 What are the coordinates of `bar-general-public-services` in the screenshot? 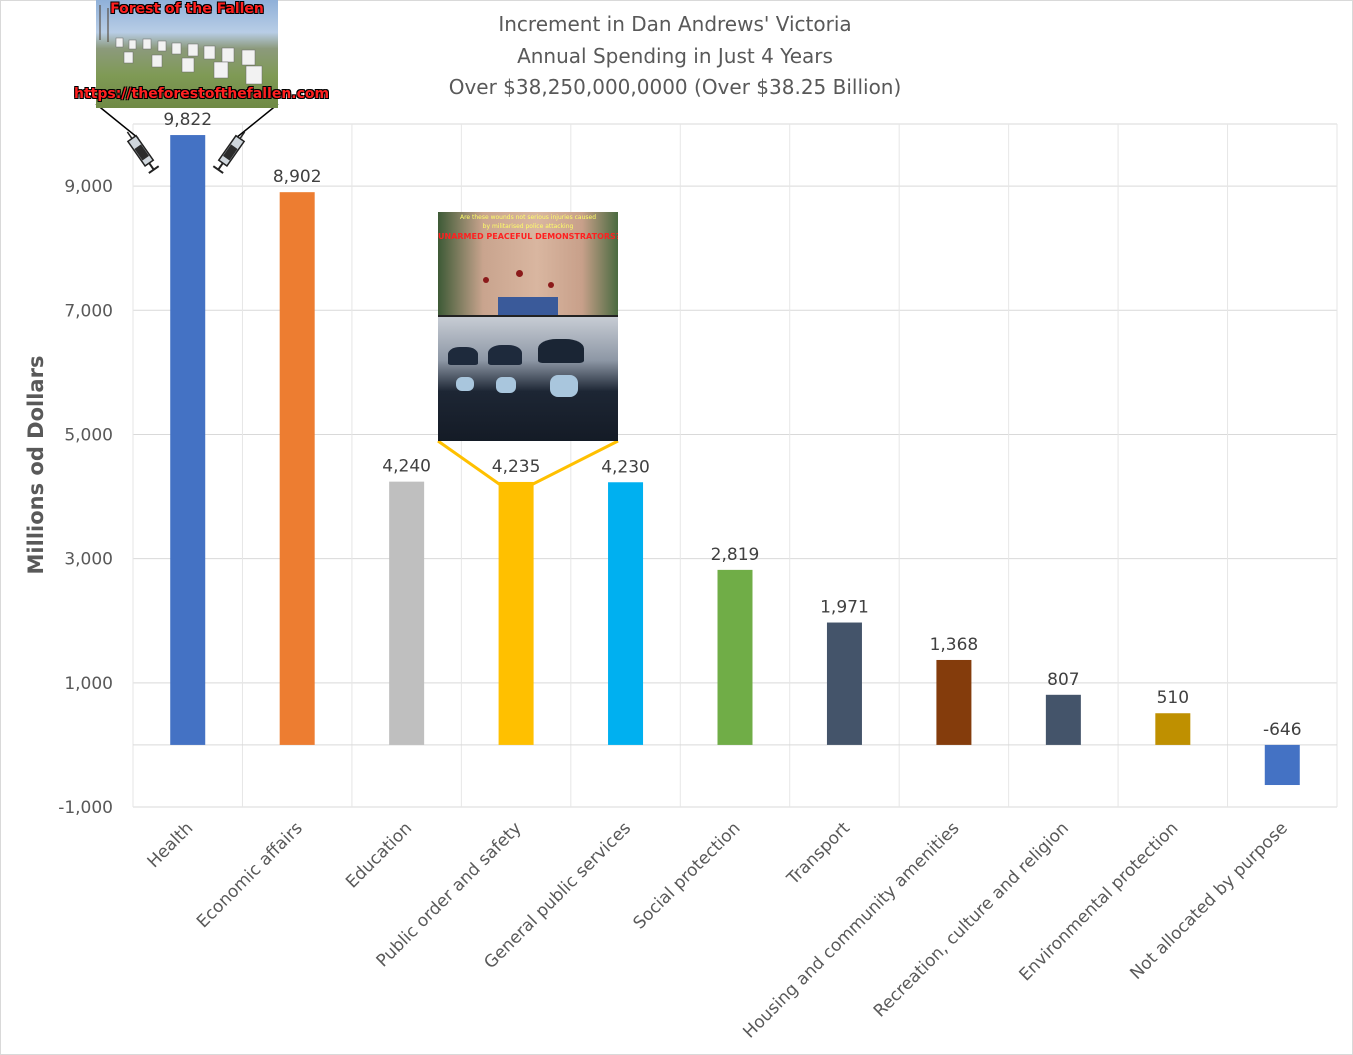 It's located at (626, 613).